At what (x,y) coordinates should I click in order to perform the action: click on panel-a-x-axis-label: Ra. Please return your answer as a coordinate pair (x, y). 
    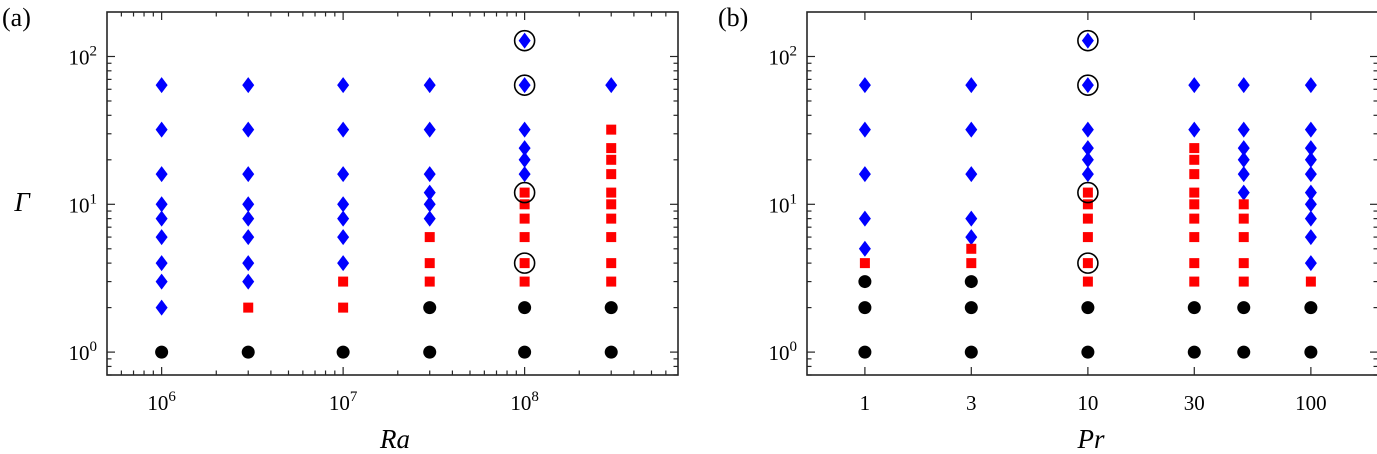
    Looking at the image, I should click on (394, 439).